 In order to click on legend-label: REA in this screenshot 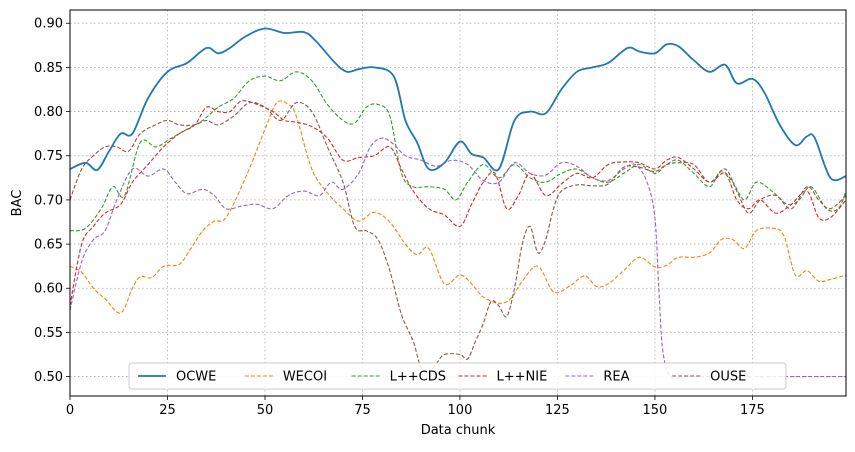, I will do `click(616, 377)`.